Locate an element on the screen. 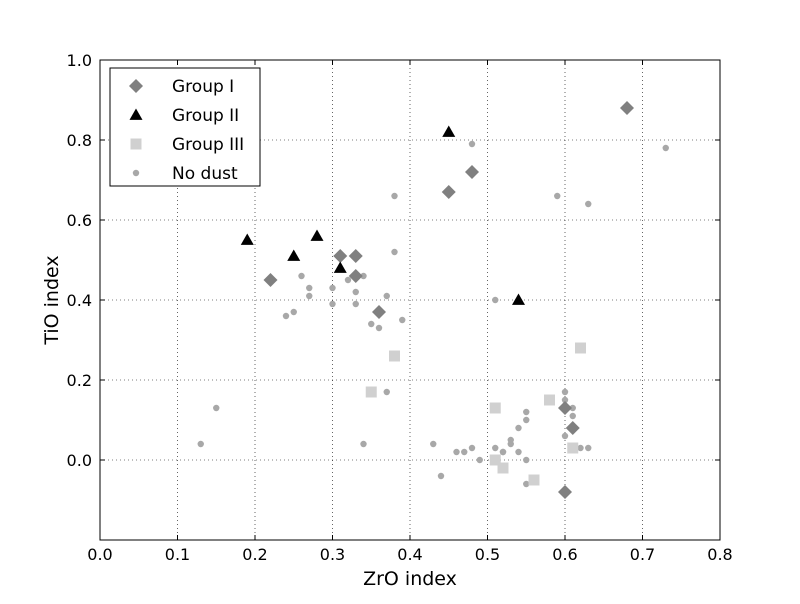  y-tick-label: 0.4 is located at coordinates (79, 300).